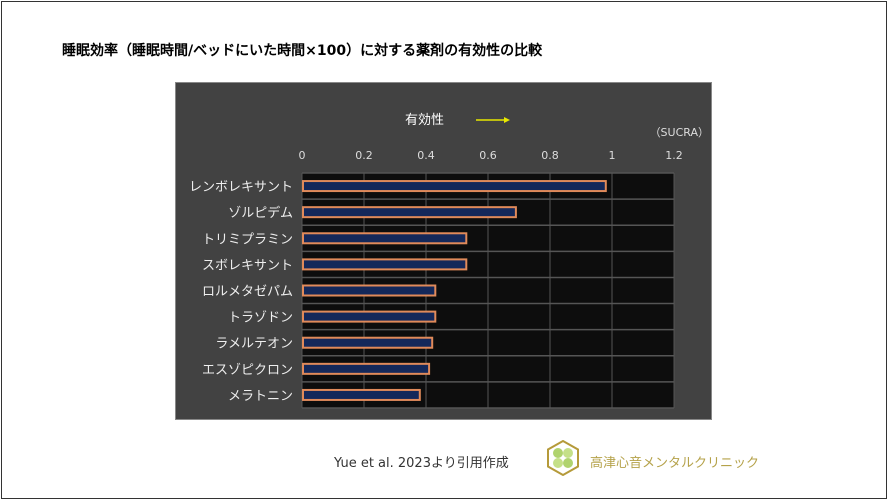  What do you see at coordinates (302, 155) in the screenshot?
I see `x-tick-label: 0` at bounding box center [302, 155].